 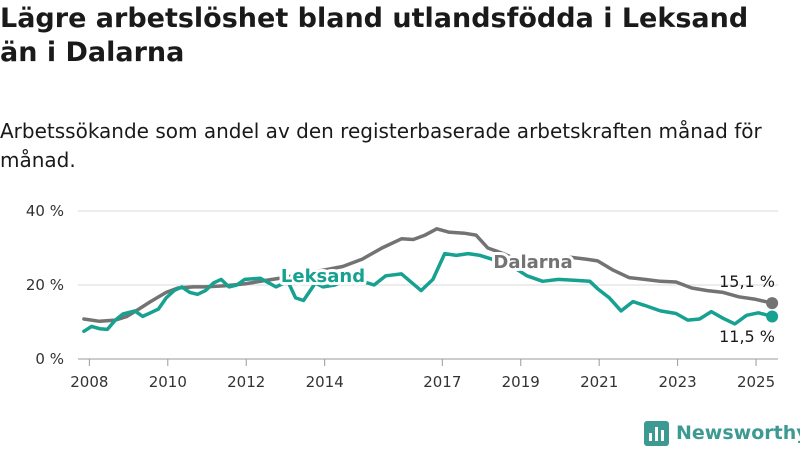 I want to click on x-tick-label: 2023, so click(x=678, y=382).